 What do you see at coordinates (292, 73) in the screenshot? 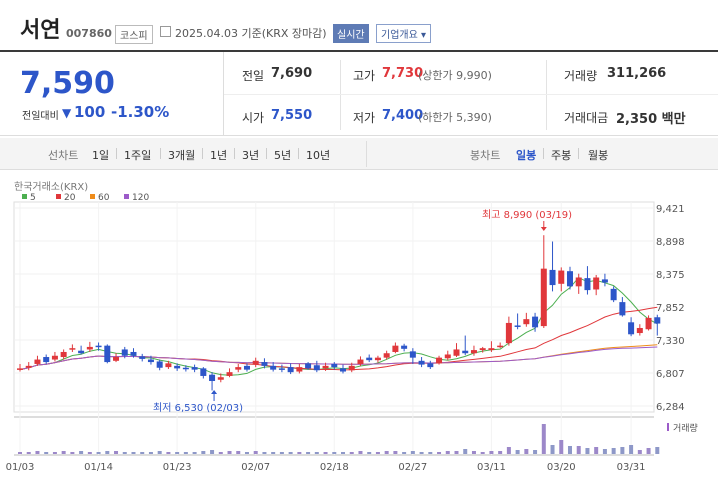
I see `prev-close-value: 7,690` at bounding box center [292, 73].